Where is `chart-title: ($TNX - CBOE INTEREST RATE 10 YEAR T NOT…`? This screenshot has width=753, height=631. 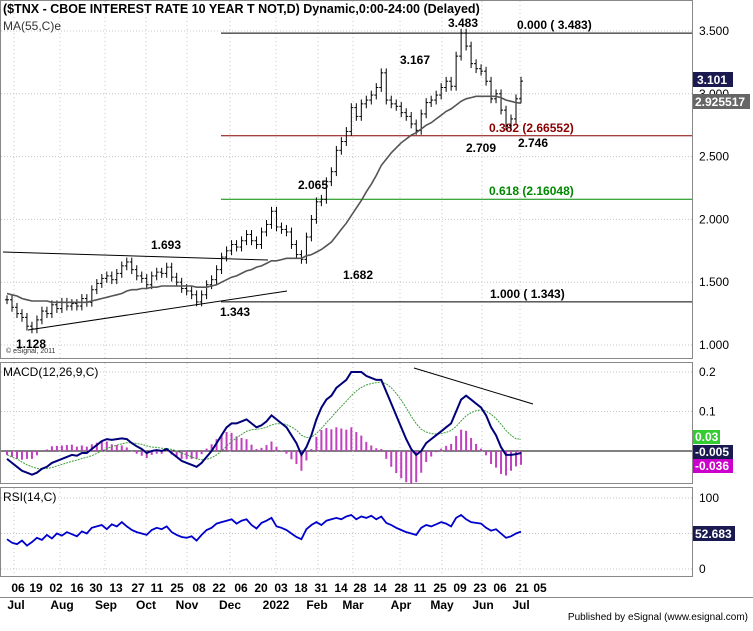
chart-title: ($TNX - CBOE INTEREST RATE 10 YEAR T NOT… is located at coordinates (241, 9).